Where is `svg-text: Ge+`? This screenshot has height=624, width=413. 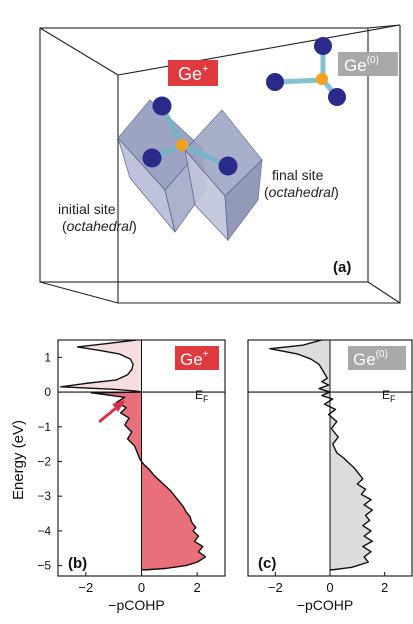
svg-text: Ge+ is located at coordinates (193, 73).